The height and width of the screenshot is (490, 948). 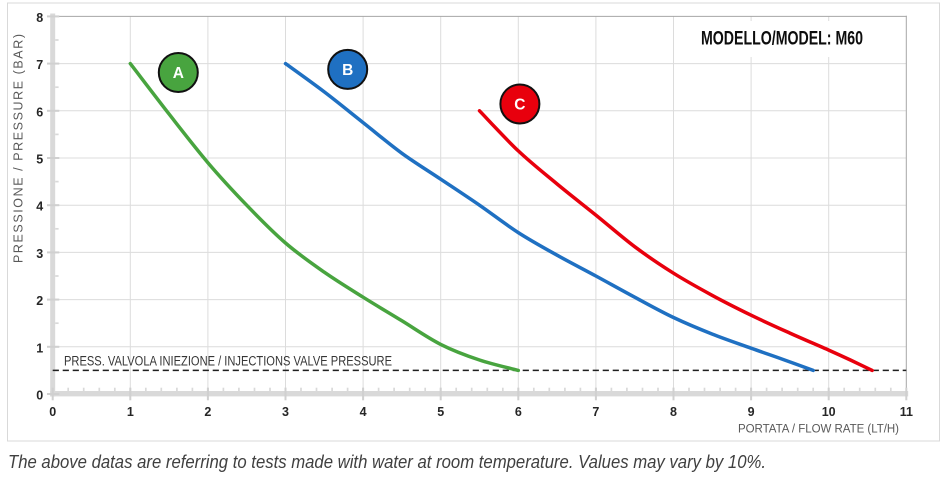 What do you see at coordinates (751, 412) in the screenshot?
I see `svg-text: 9` at bounding box center [751, 412].